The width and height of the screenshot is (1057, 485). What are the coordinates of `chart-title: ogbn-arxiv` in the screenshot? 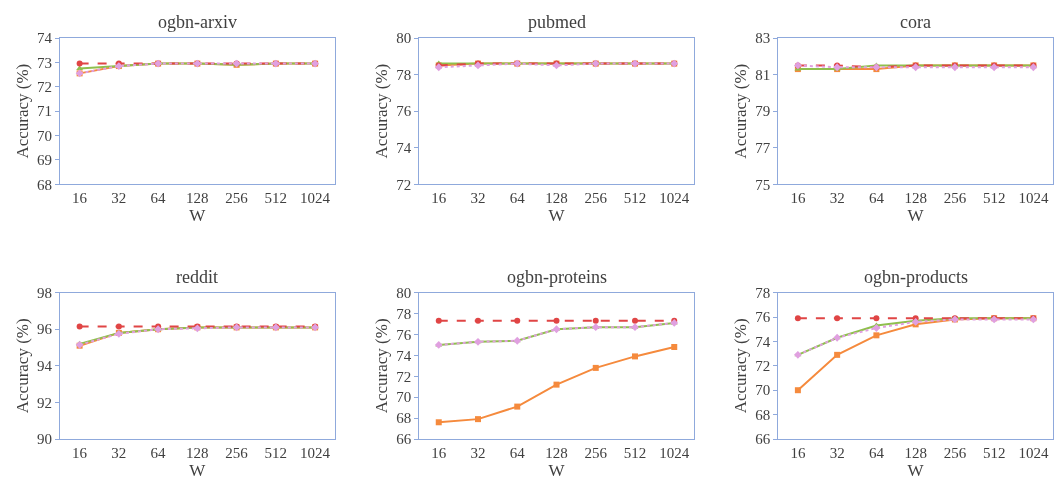 It's located at (197, 22).